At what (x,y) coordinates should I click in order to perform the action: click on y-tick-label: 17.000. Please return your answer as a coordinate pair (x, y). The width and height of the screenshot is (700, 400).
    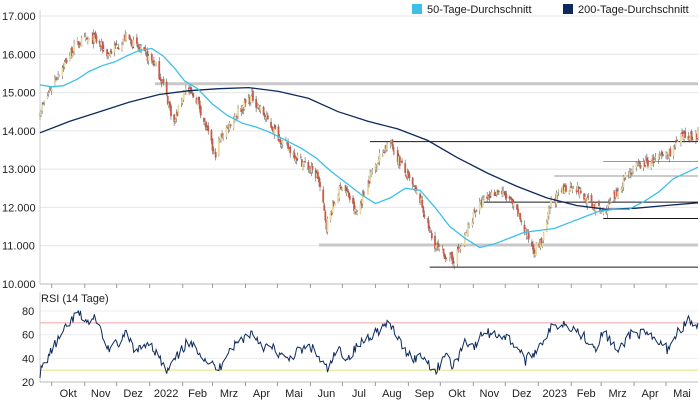
    Looking at the image, I should click on (19, 17).